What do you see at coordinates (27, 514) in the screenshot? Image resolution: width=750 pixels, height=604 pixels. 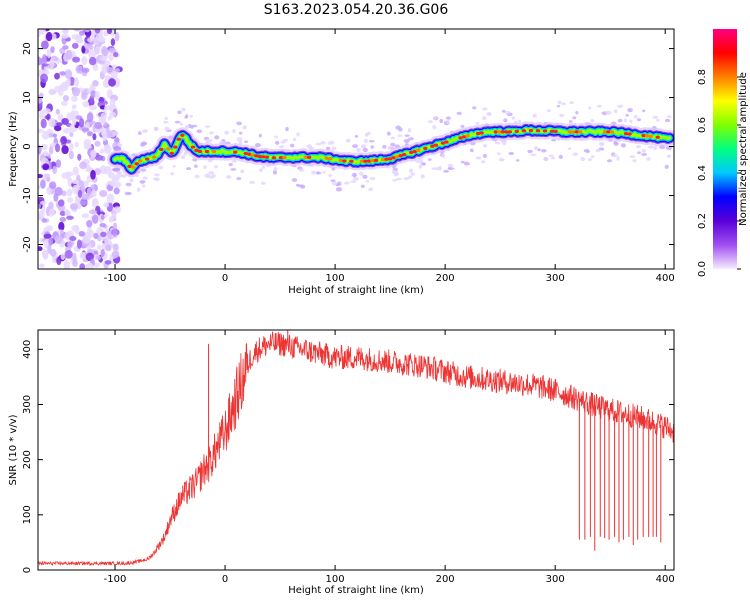 I see `y-tick-label: 100` at bounding box center [27, 514].